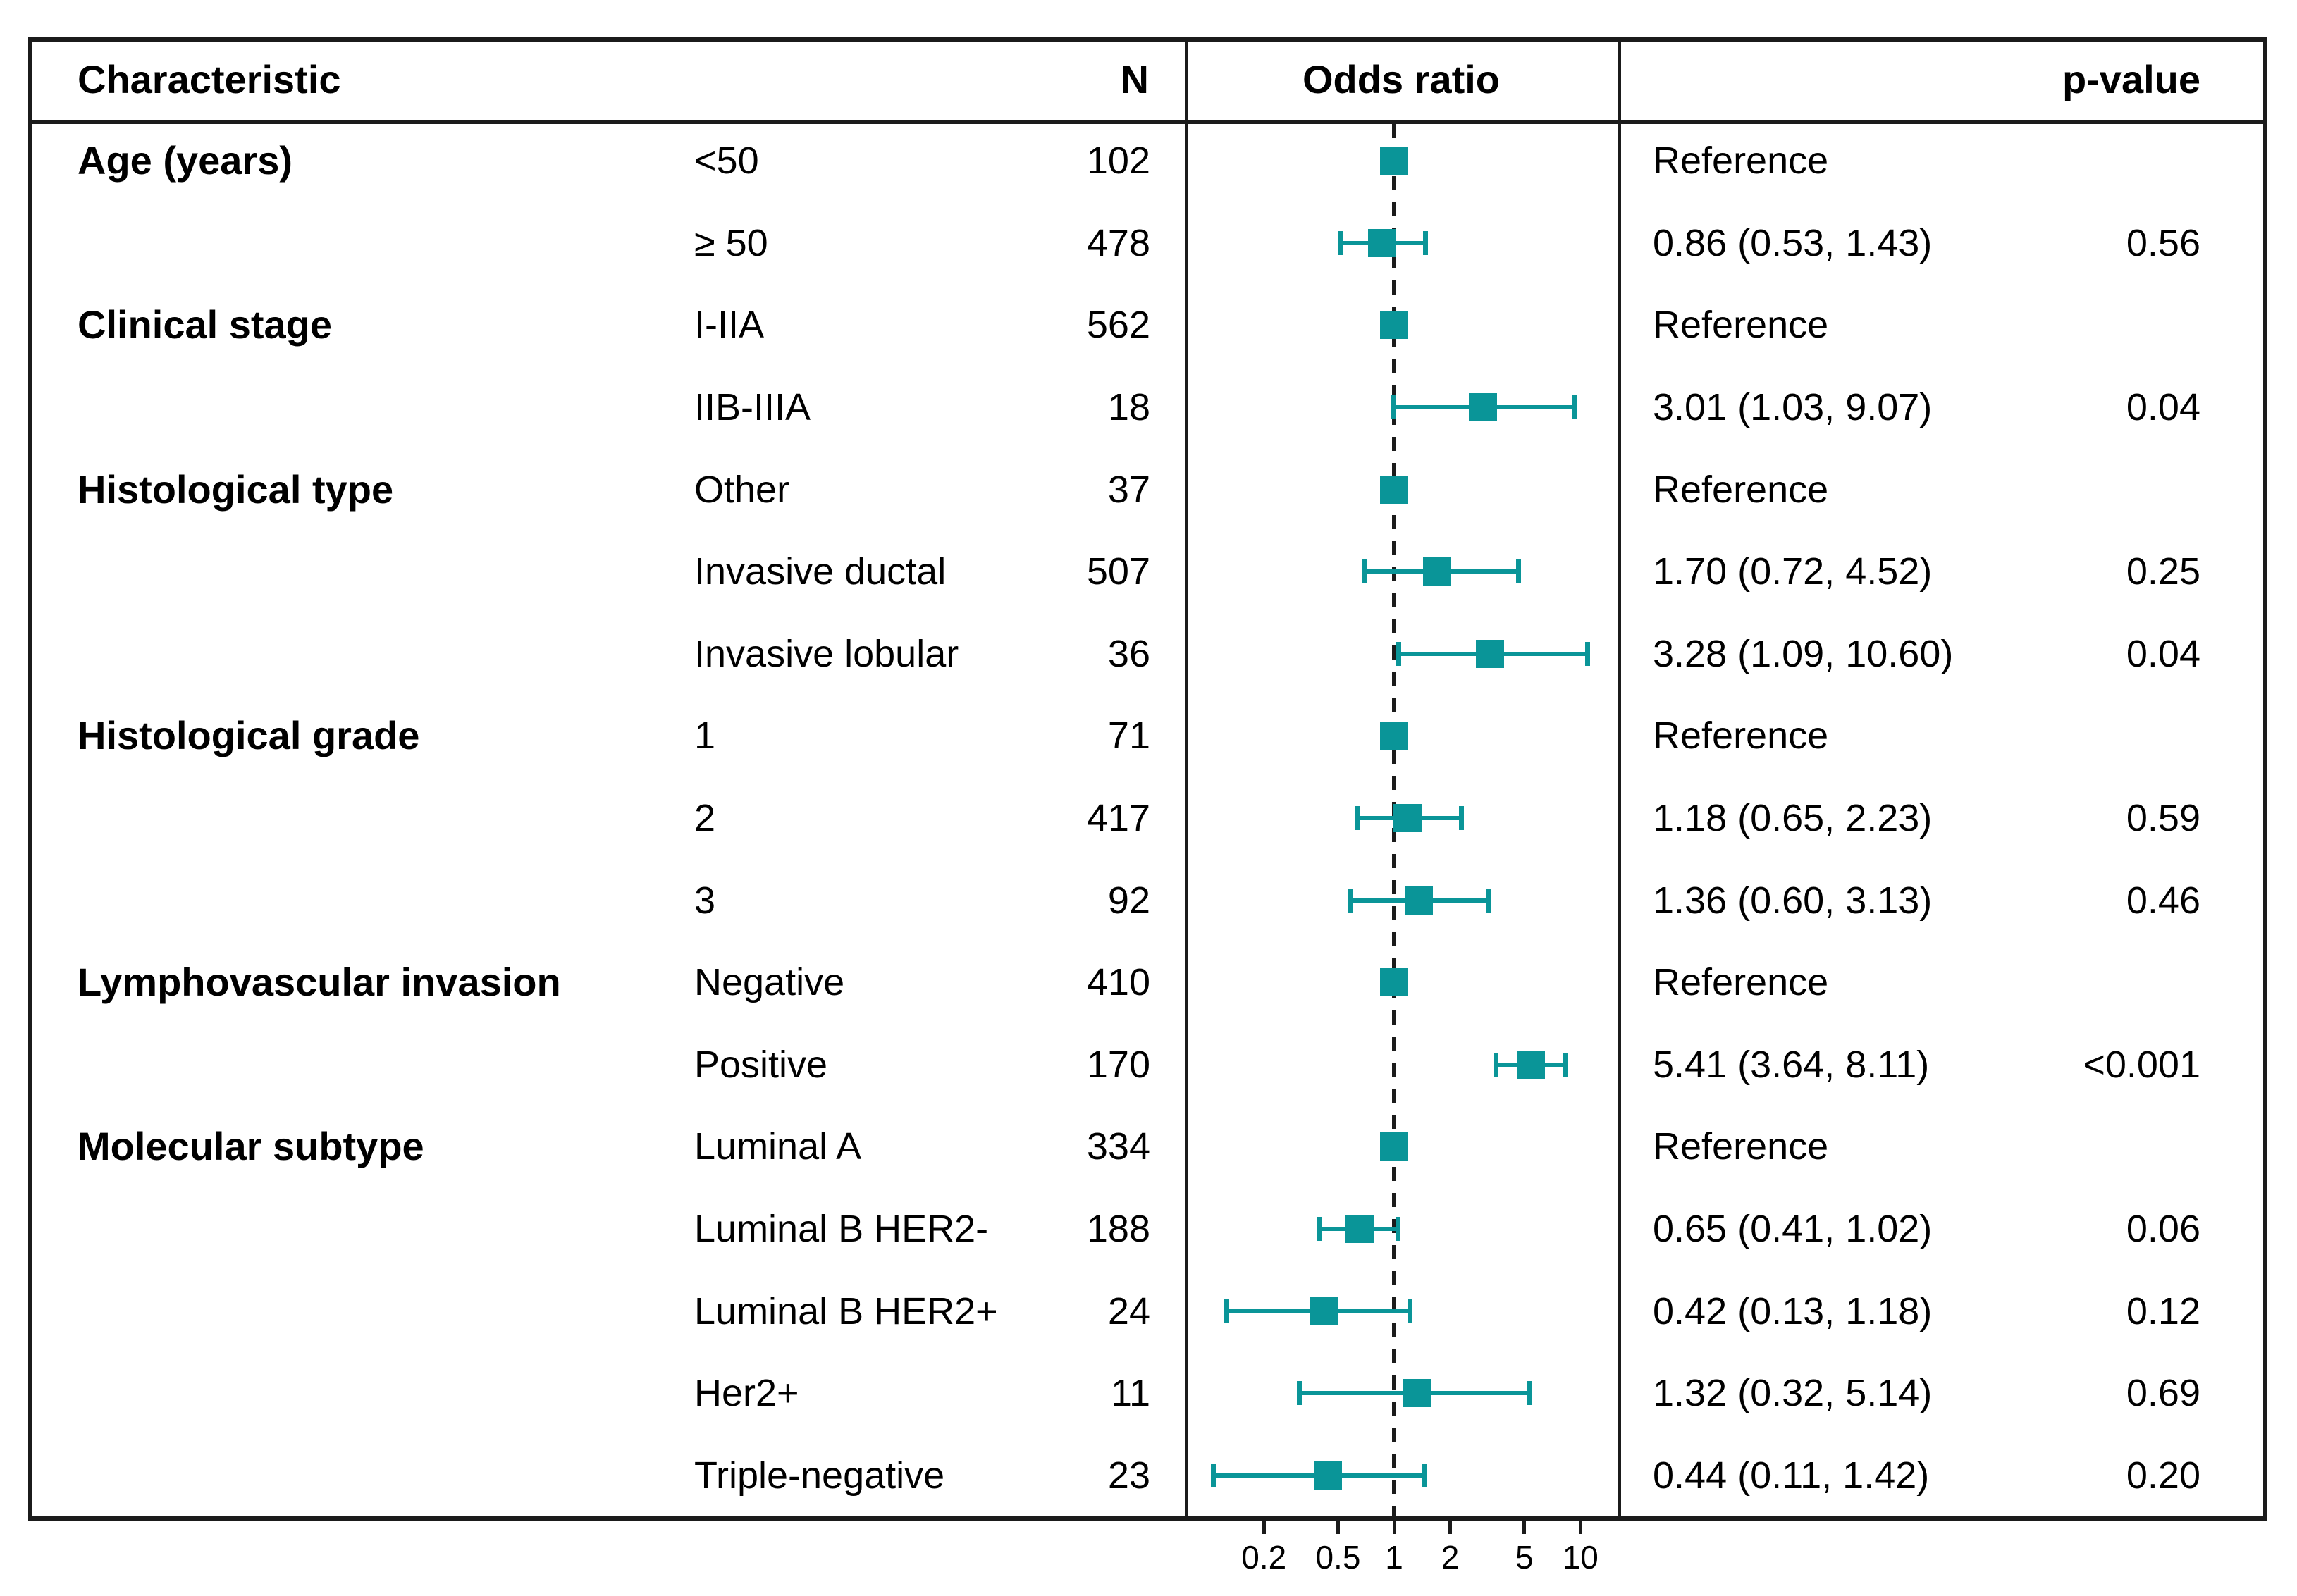 The height and width of the screenshot is (1596, 2297). Describe the element at coordinates (1792, 1476) in the screenshot. I see `or-ci-text: 0.44 (0.11, 1.42)` at that location.